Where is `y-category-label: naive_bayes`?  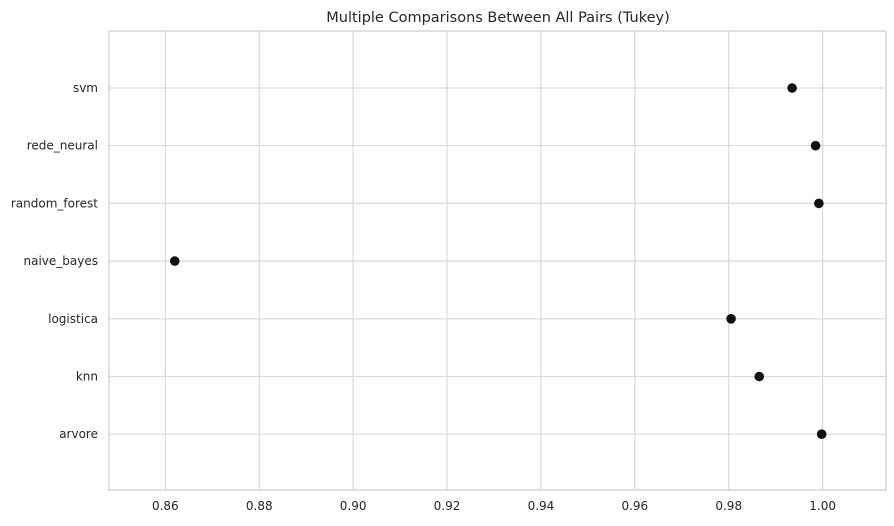
y-category-label: naive_bayes is located at coordinates (61, 261).